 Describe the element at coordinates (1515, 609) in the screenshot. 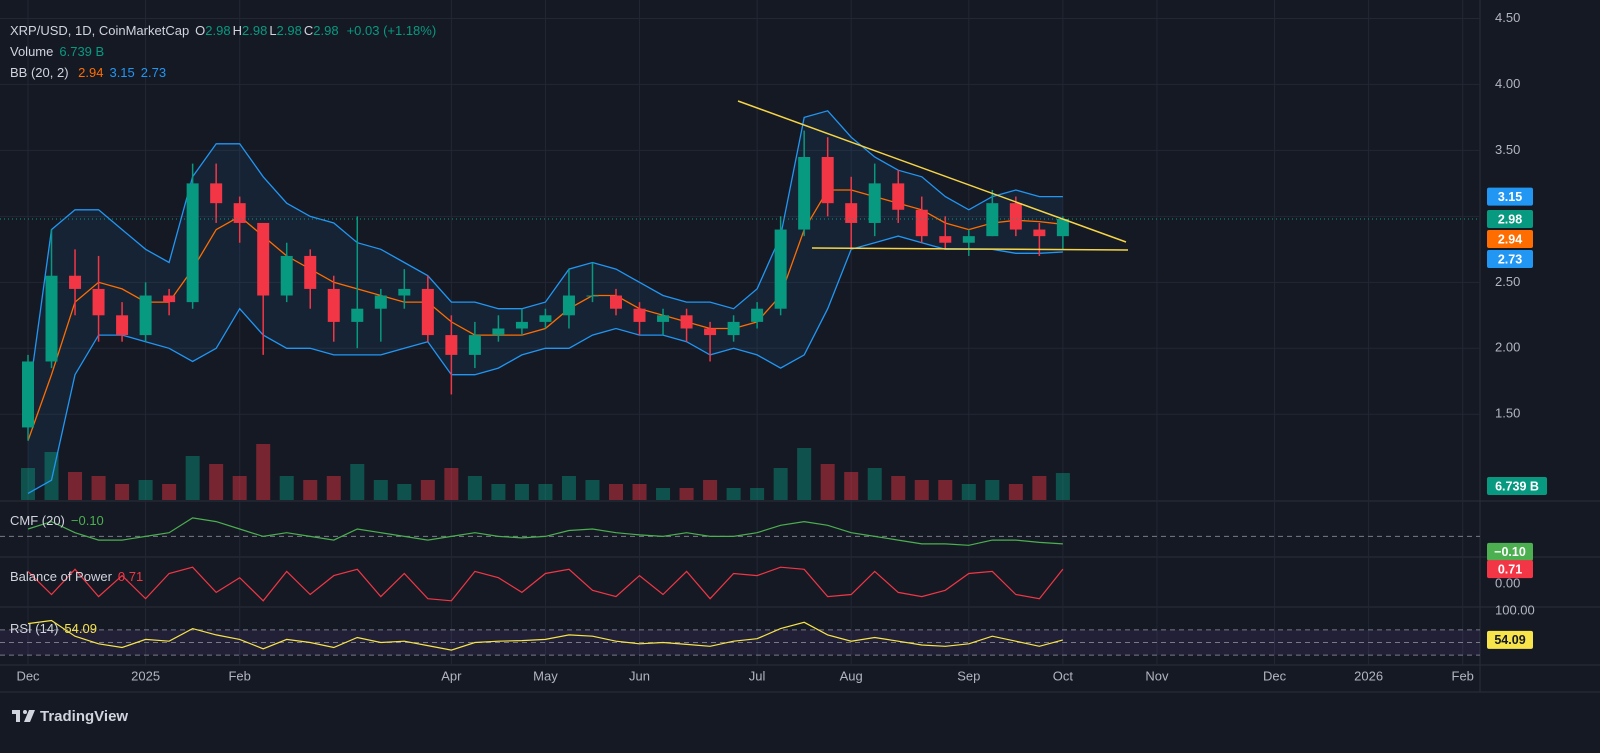

I see `y-tick-label: 100.00` at that location.